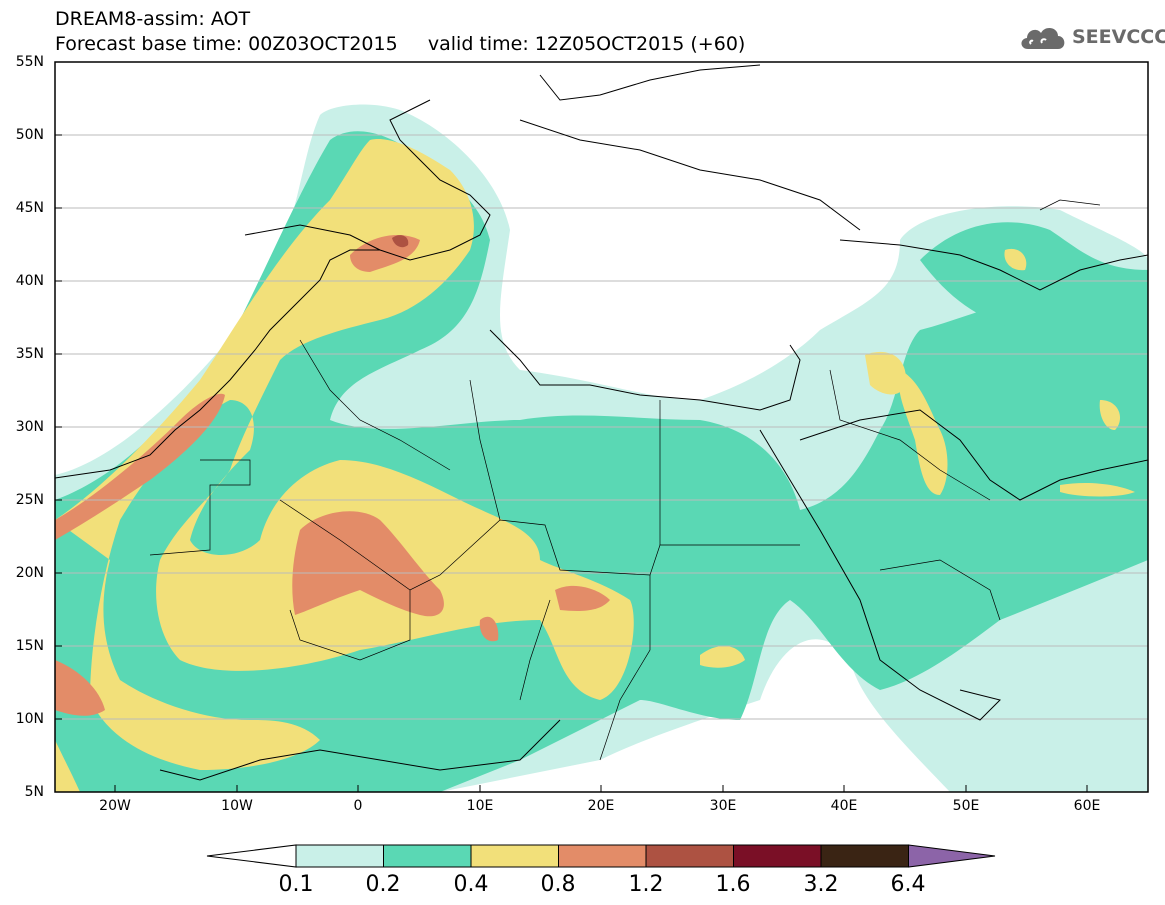 This screenshot has height=905, width=1165. What do you see at coordinates (864, 856) in the screenshot?
I see `colorbar-bin-3.2` at bounding box center [864, 856].